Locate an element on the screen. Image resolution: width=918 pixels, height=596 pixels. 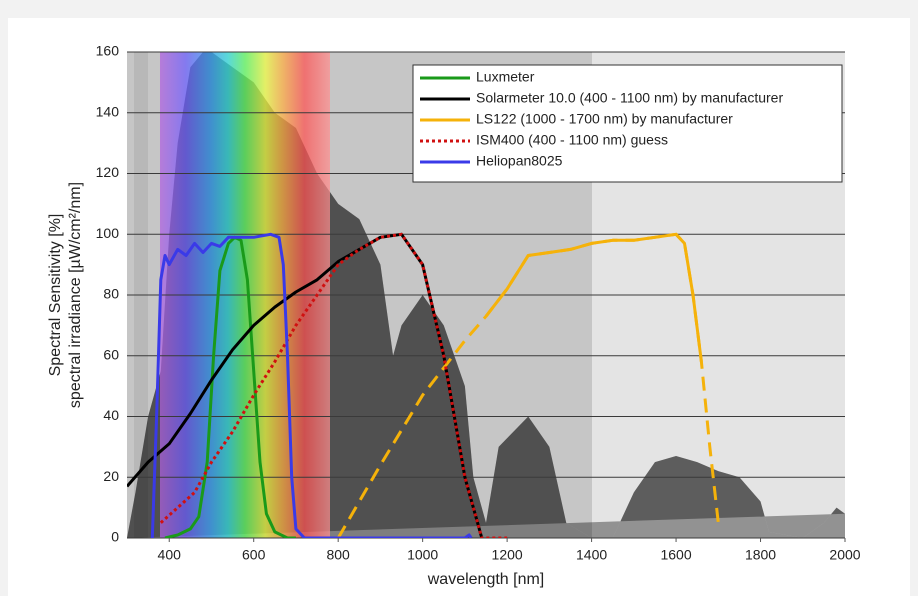
x-tick-label: 1200 is located at coordinates (507, 555).